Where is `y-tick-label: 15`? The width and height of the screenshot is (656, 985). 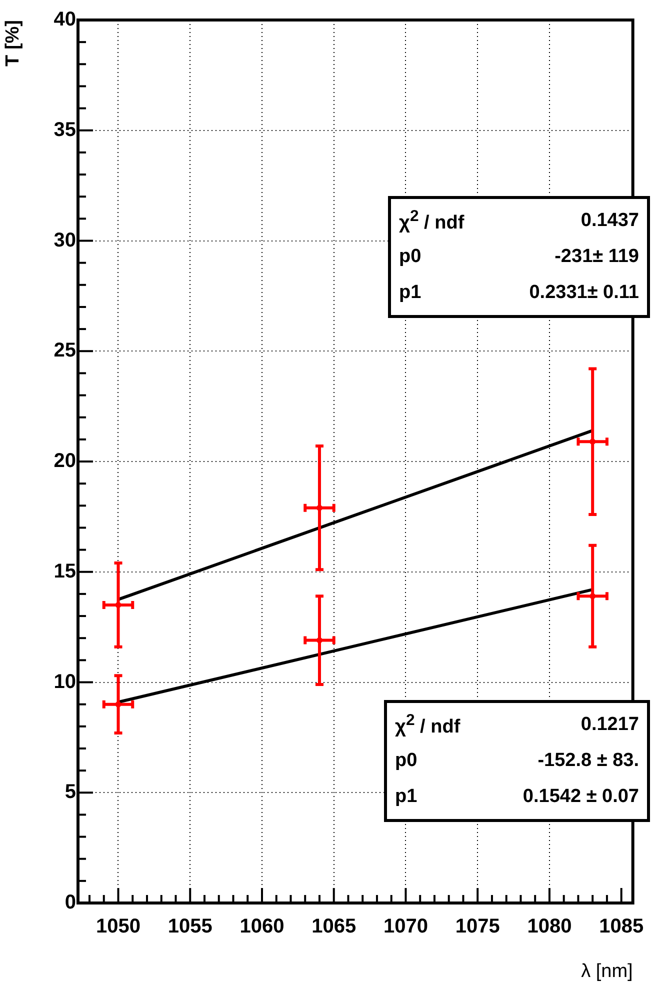
y-tick-label: 15 is located at coordinates (65, 571).